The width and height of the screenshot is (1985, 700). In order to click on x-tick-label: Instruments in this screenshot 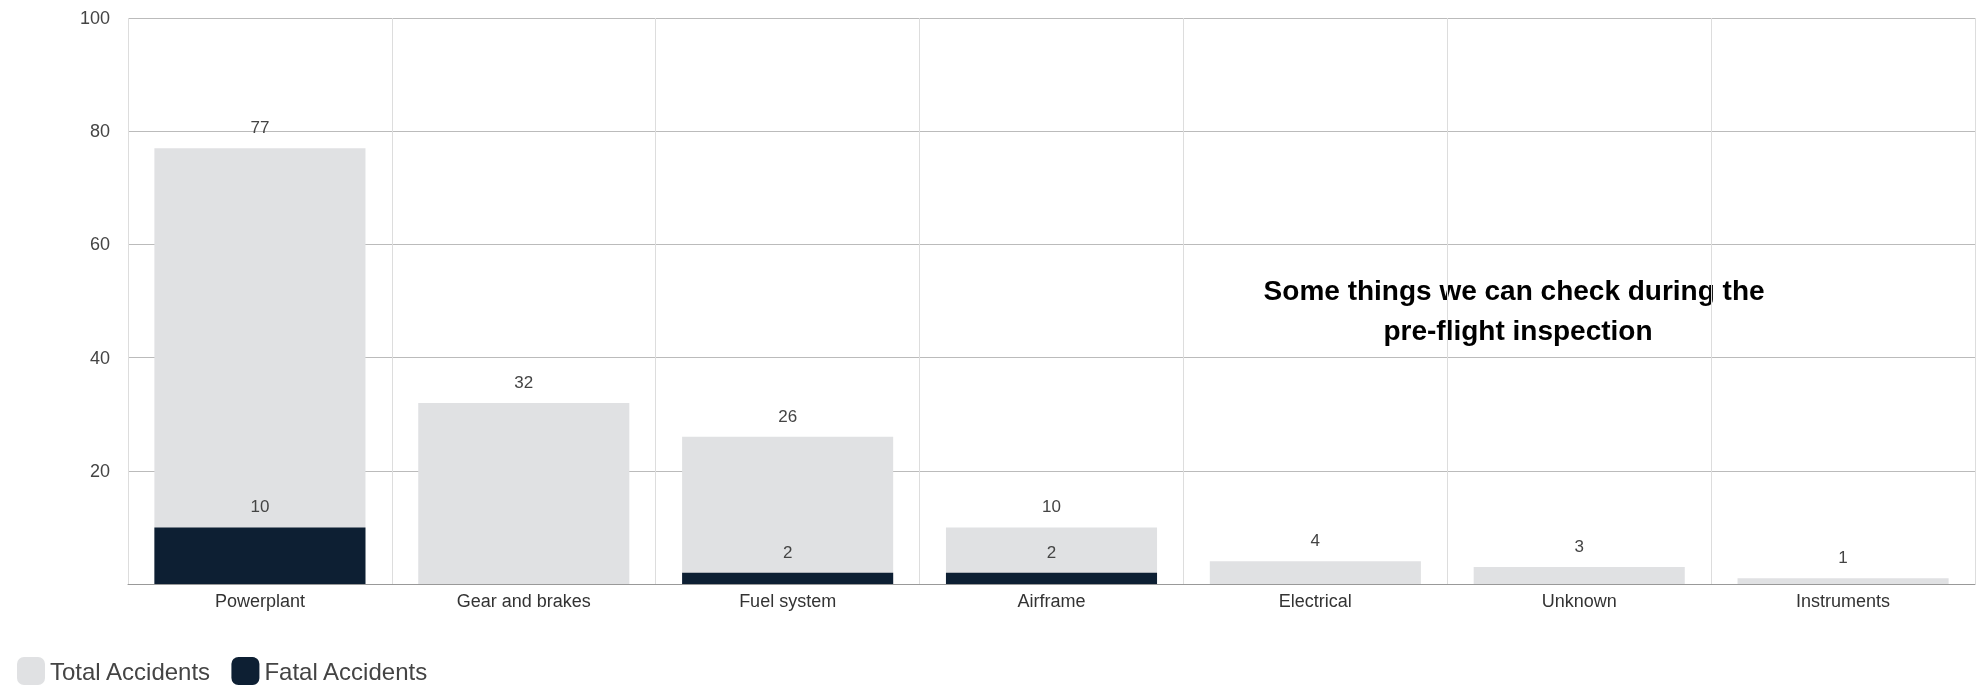, I will do `click(1843, 601)`.